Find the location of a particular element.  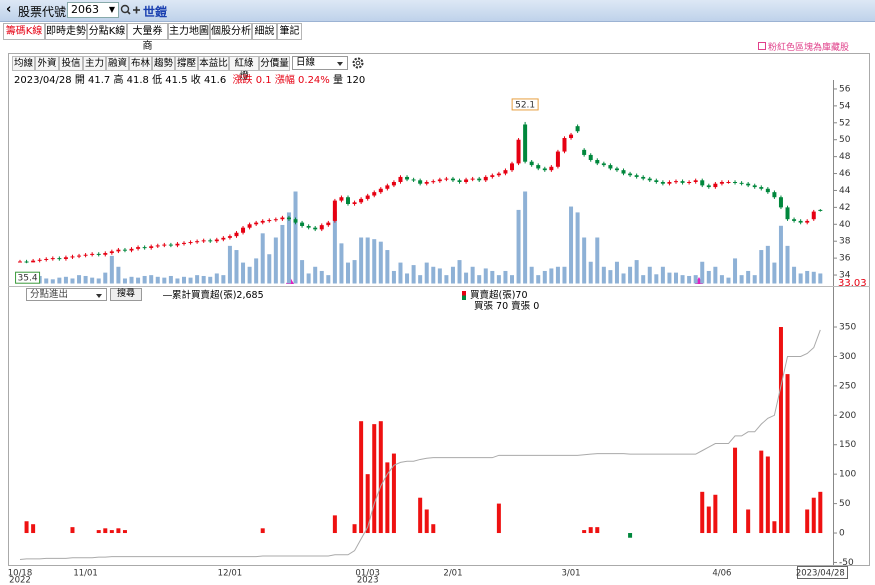

settings-icon is located at coordinates (358, 63).